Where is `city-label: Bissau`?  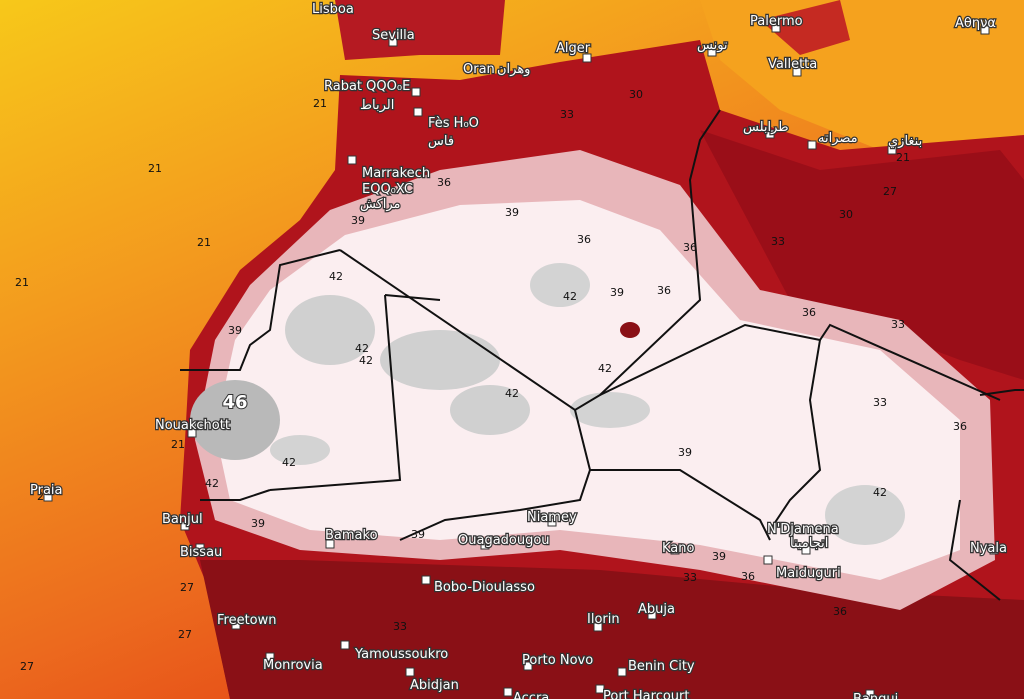
city-label: Bissau is located at coordinates (201, 552).